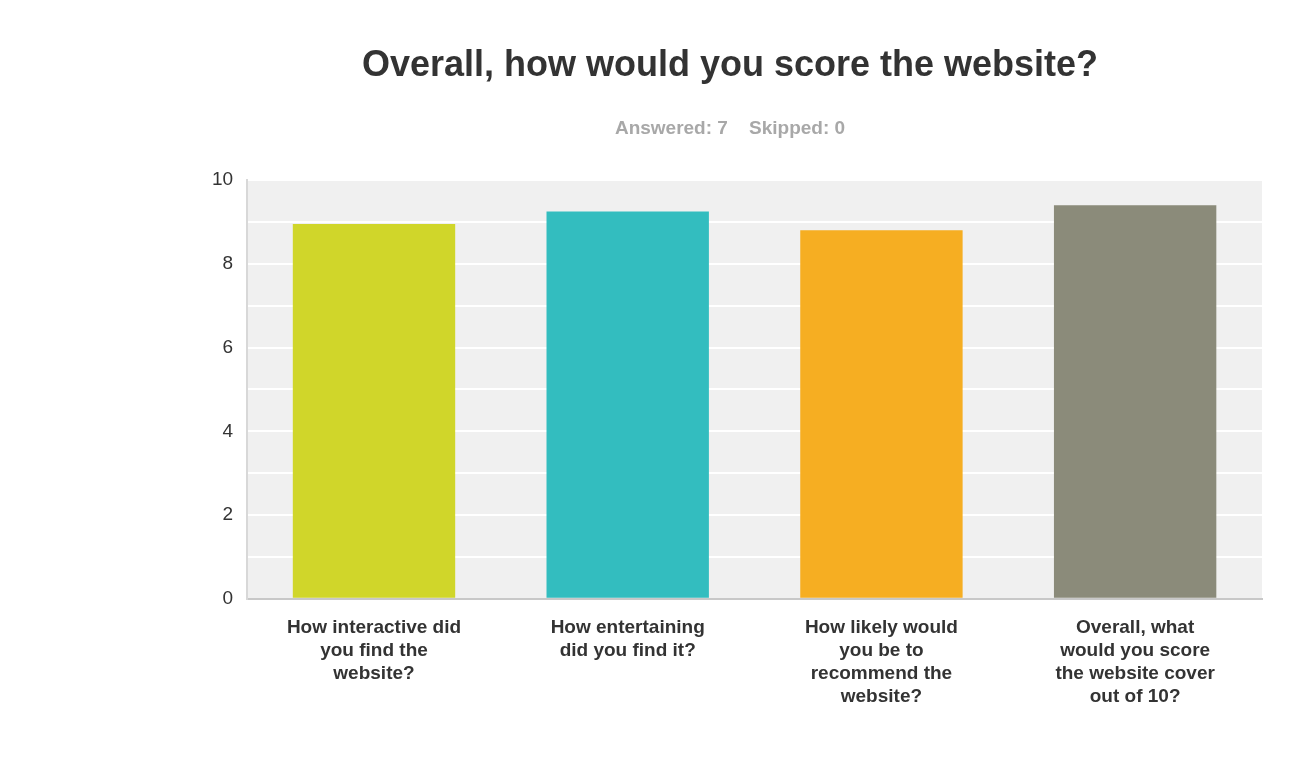  What do you see at coordinates (228, 430) in the screenshot?
I see `y-tick-label: 4` at bounding box center [228, 430].